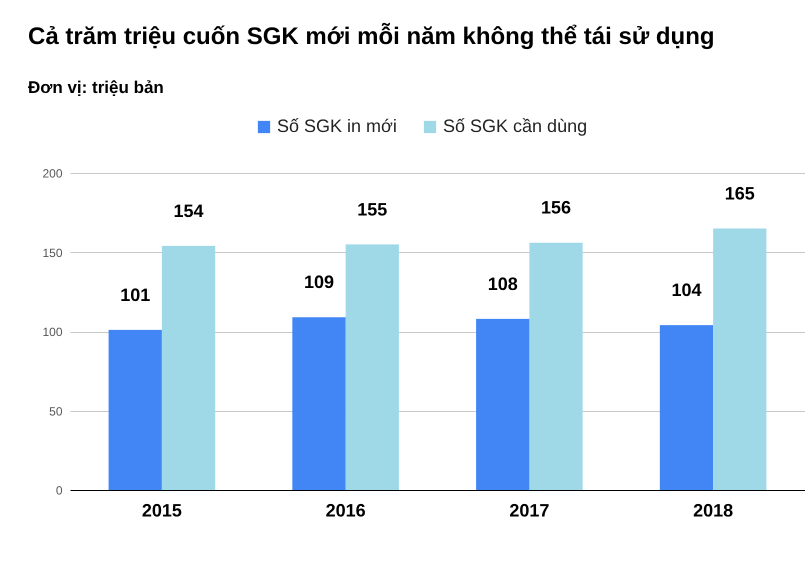 This screenshot has width=805, height=572. Describe the element at coordinates (52, 253) in the screenshot. I see `y-tick-label: 150` at that location.